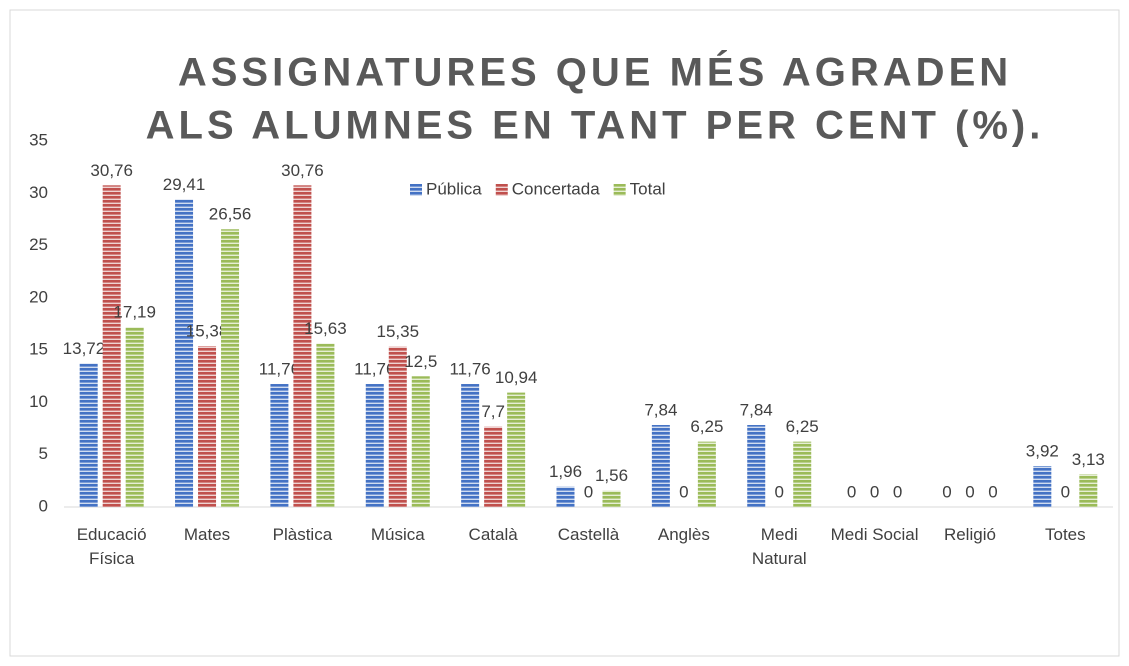 This screenshot has width=1129, height=666. I want to click on legend-label: Total, so click(648, 188).